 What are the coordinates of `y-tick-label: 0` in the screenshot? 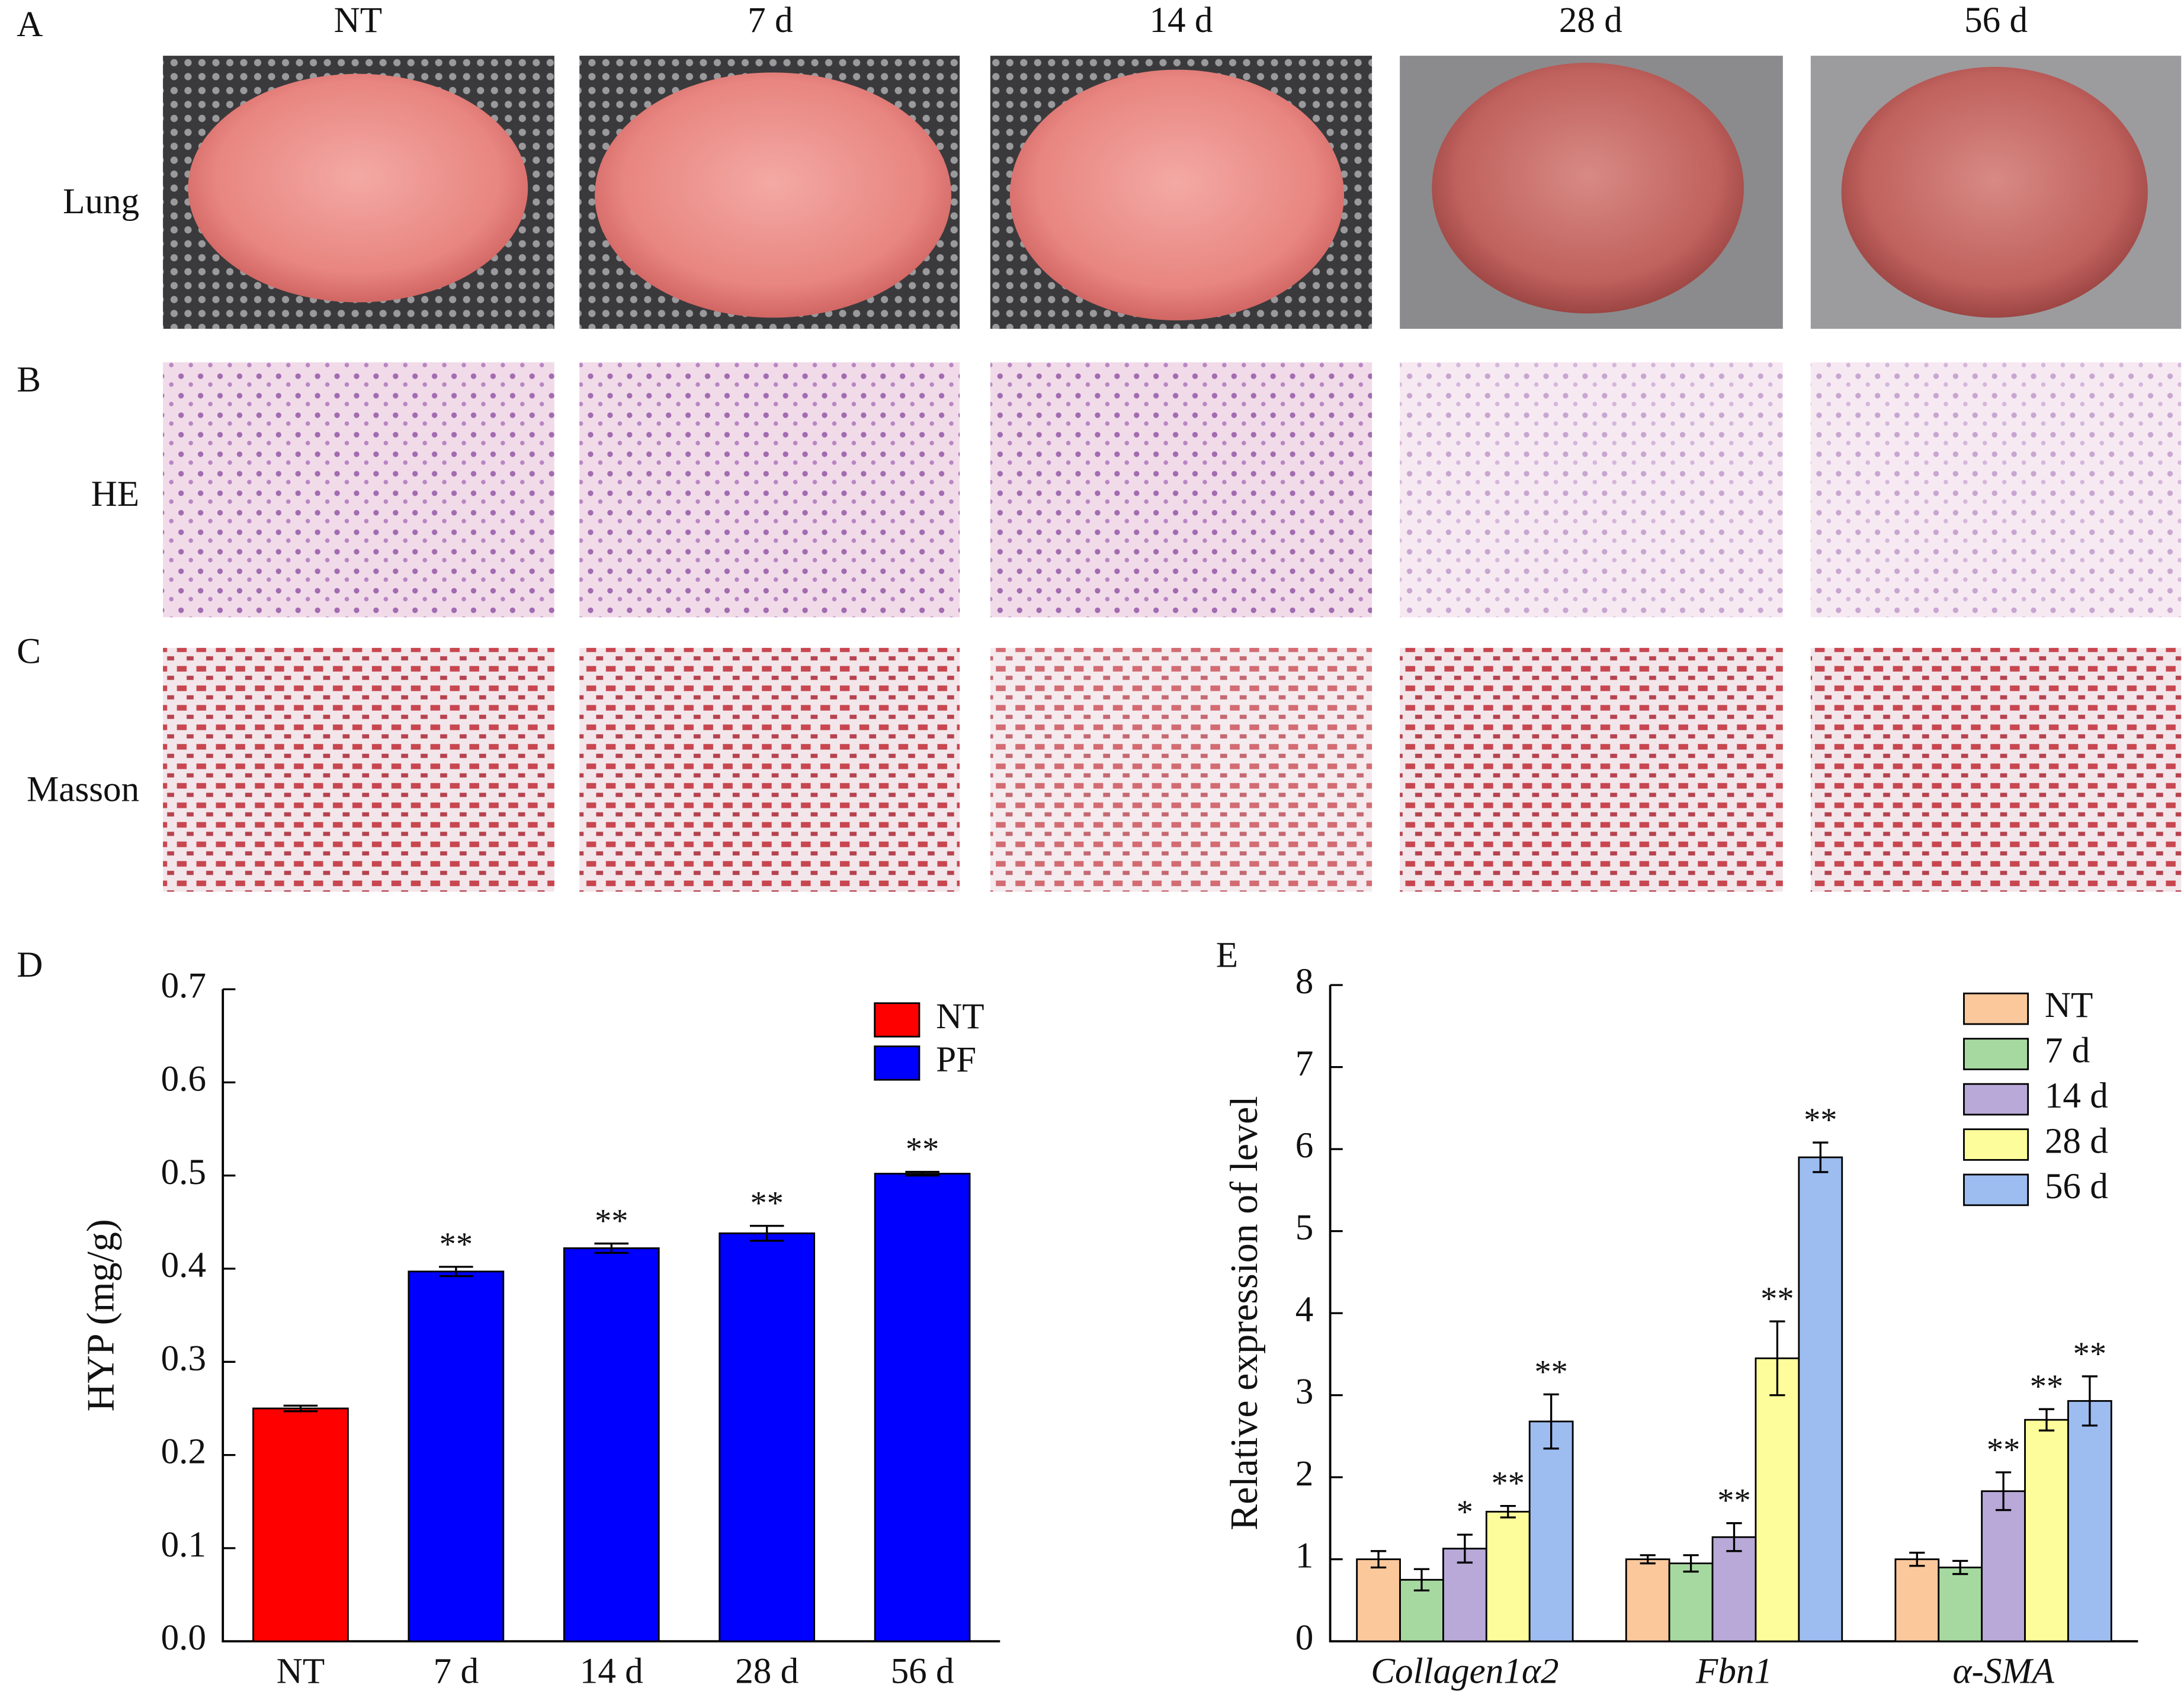 It's located at (1304, 1638).